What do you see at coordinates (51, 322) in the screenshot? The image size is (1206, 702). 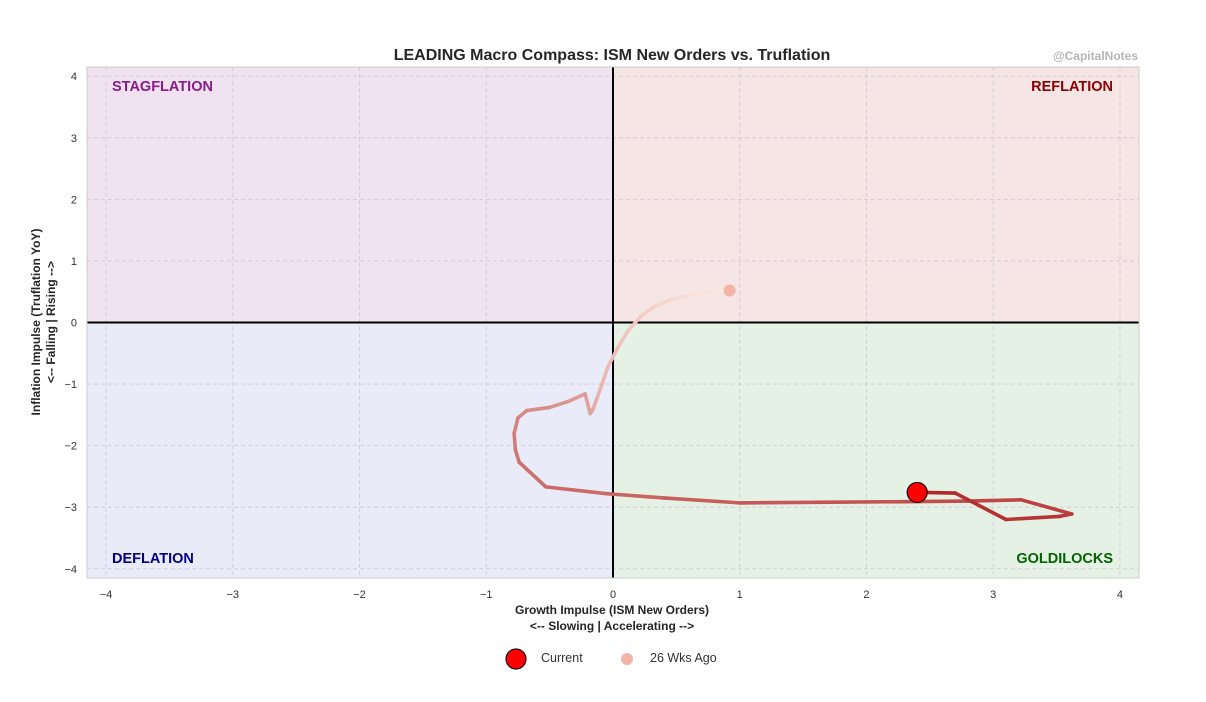 I see `y-axis-sublabel: <-- Falling | Rising -->` at bounding box center [51, 322].